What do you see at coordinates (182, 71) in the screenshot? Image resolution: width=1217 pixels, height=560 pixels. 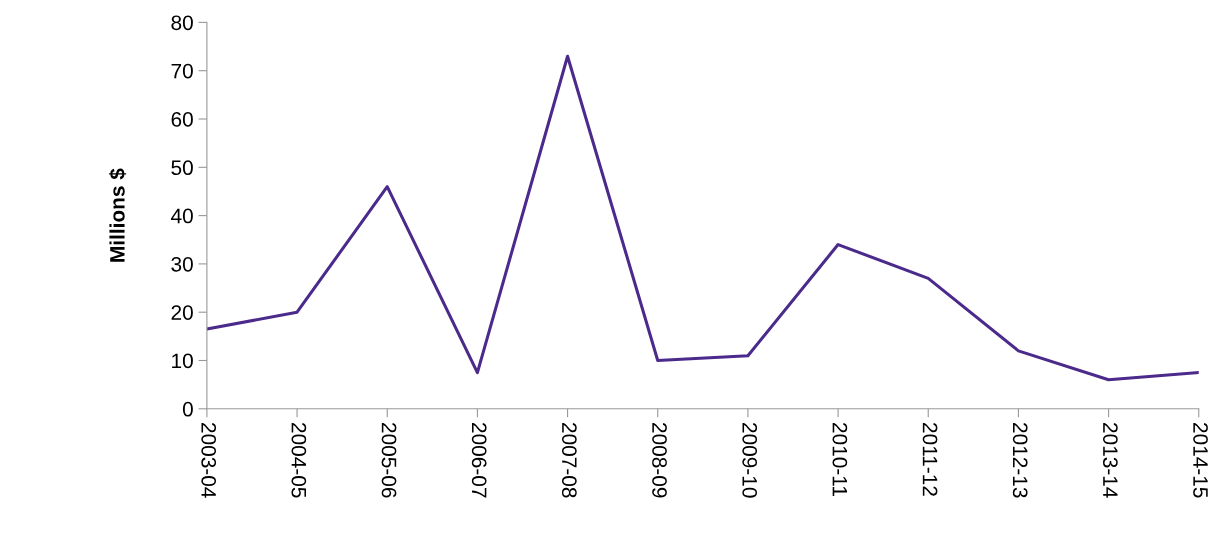 I see `y-tick-label: 70` at bounding box center [182, 71].